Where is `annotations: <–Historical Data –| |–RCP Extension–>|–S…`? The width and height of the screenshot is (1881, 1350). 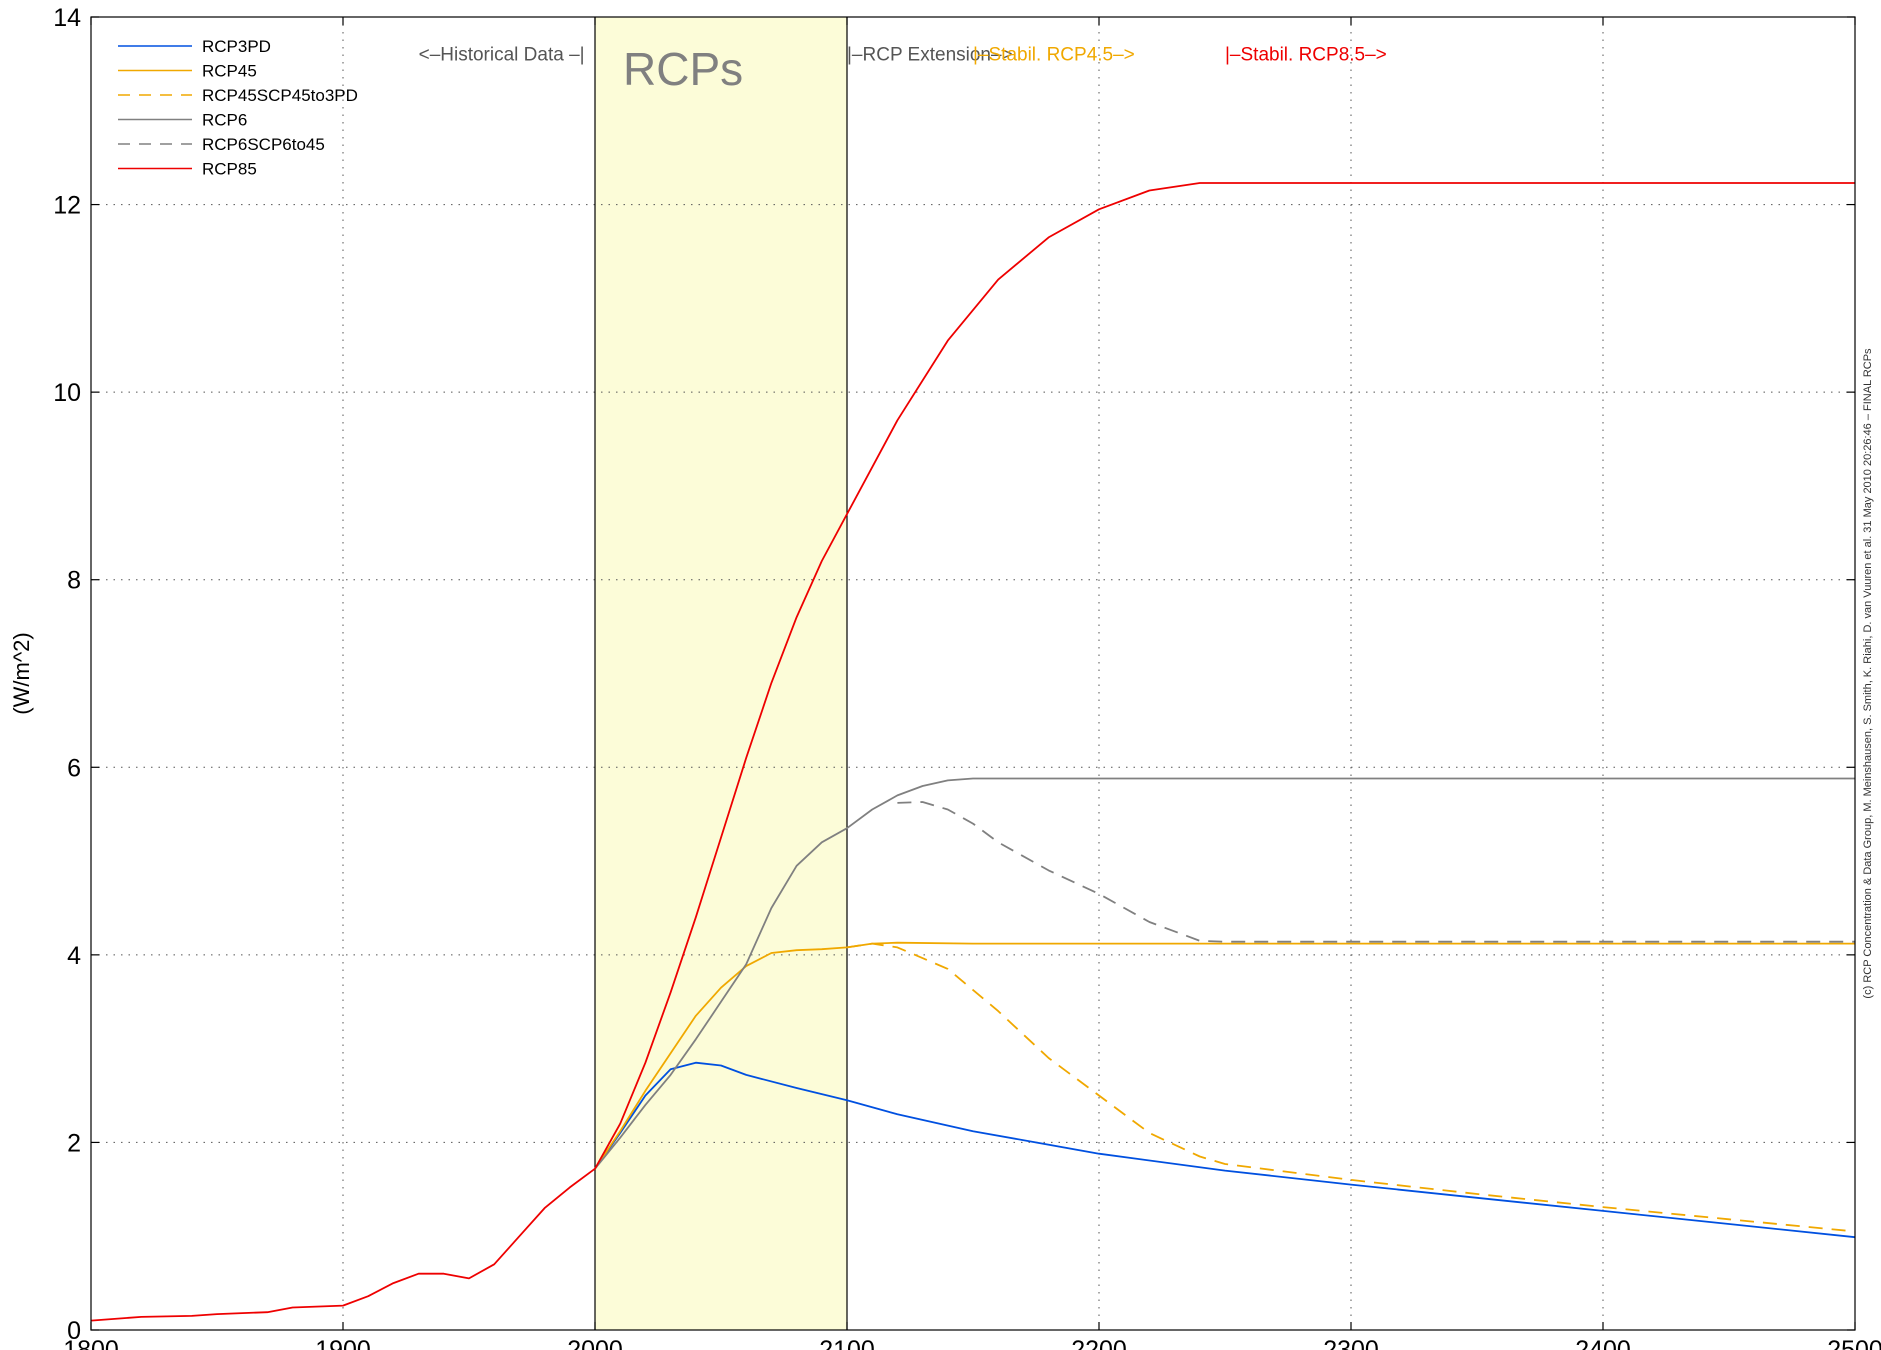 annotations: <–Historical Data –| |–RCP Extension–>|–S… is located at coordinates (903, 55).